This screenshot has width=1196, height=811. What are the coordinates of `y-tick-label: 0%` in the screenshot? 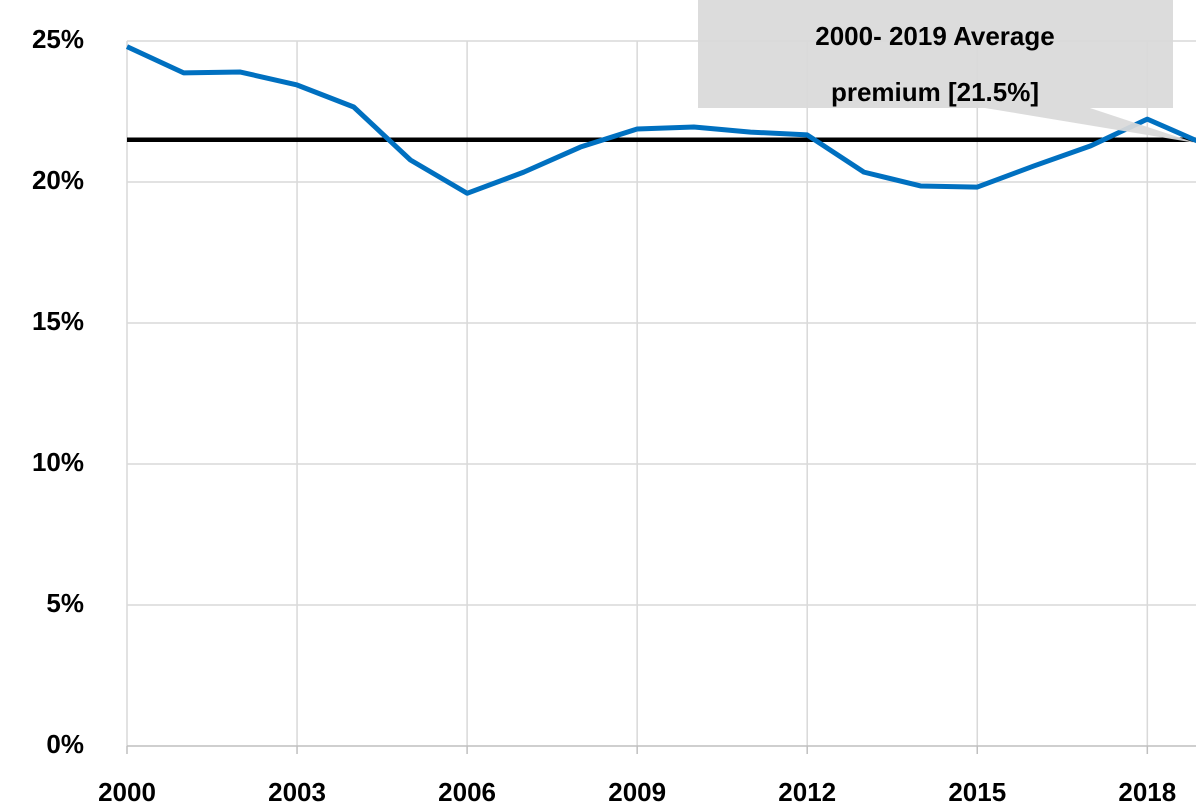 It's located at (65, 744).